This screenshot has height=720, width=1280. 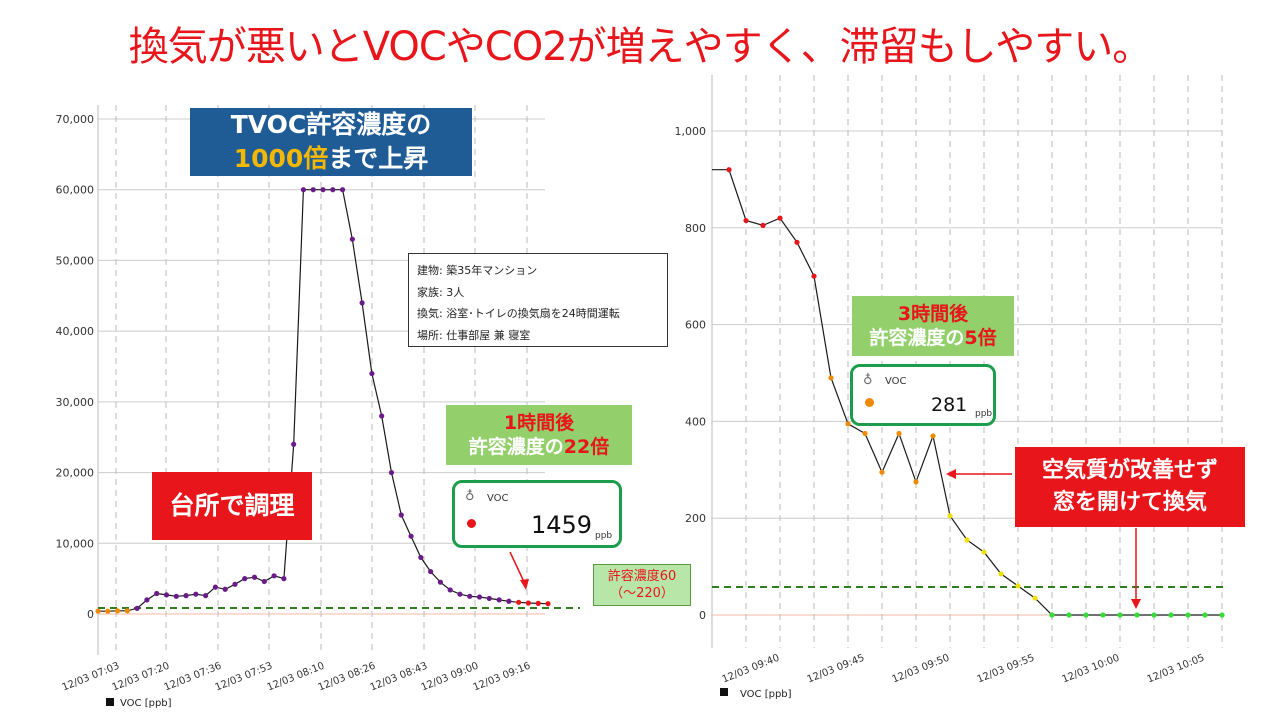 I want to click on legend-label: VOC [ppb], so click(x=766, y=694).